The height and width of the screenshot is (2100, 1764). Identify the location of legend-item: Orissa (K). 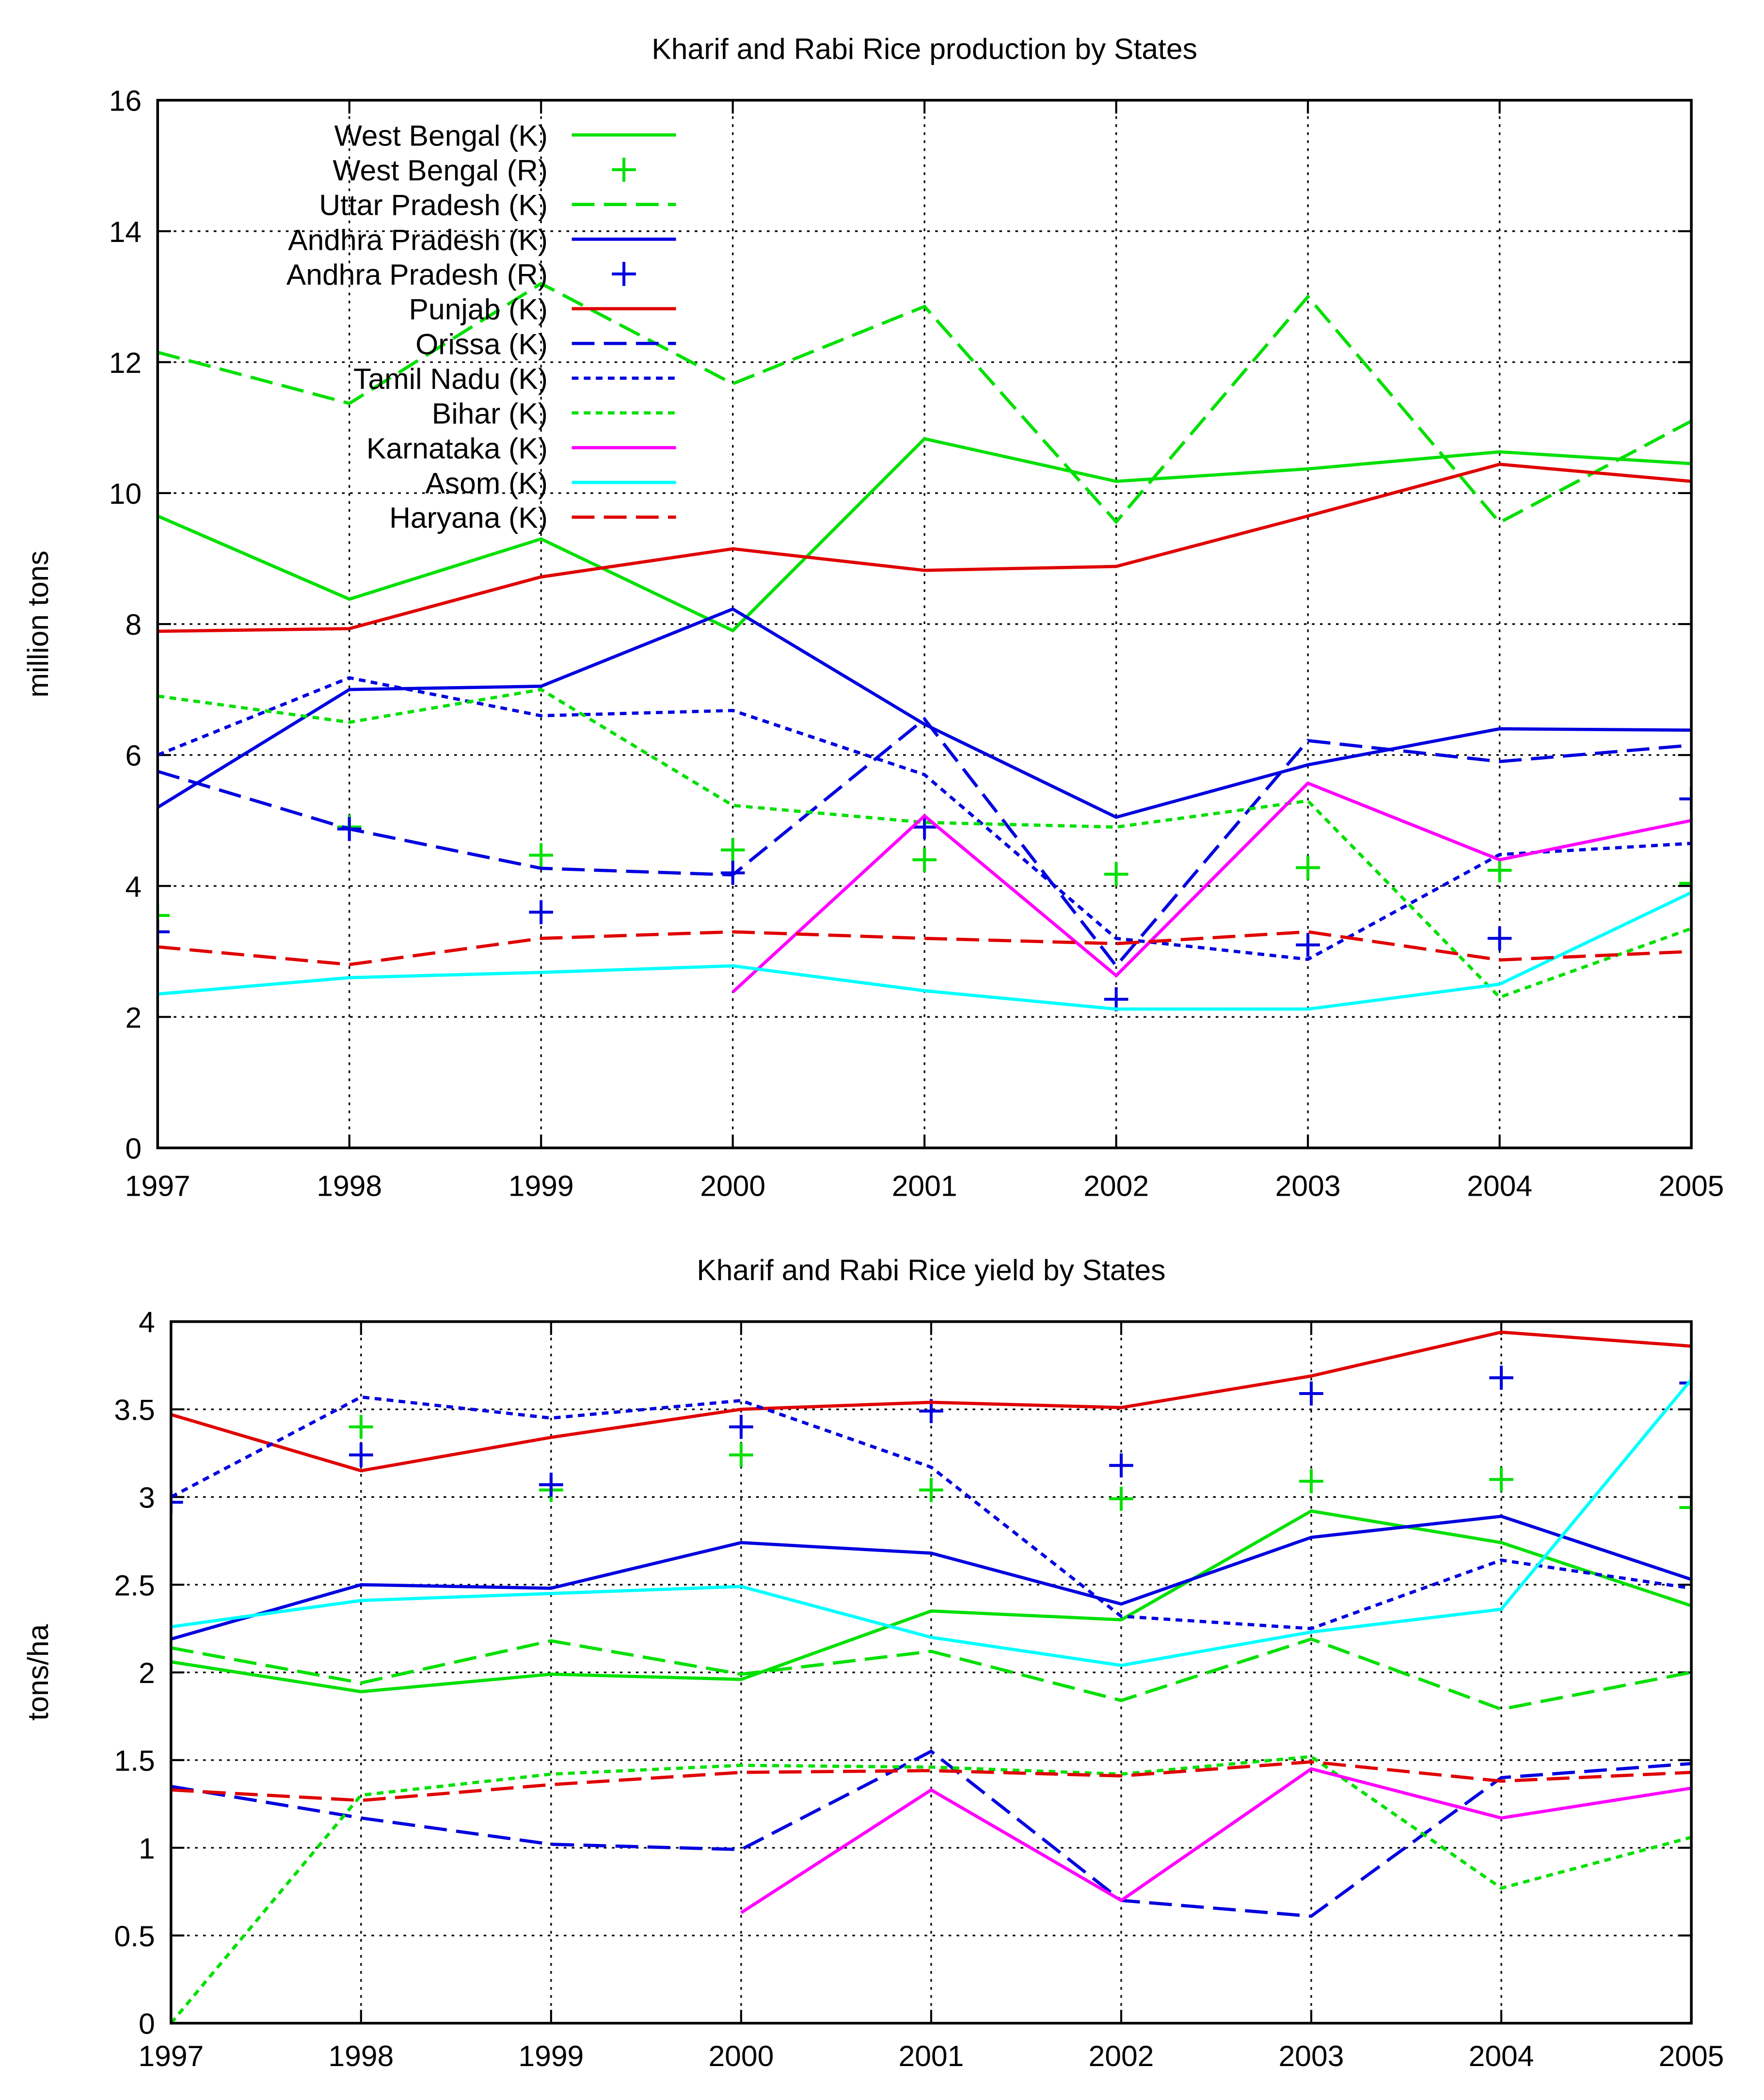
(545, 343).